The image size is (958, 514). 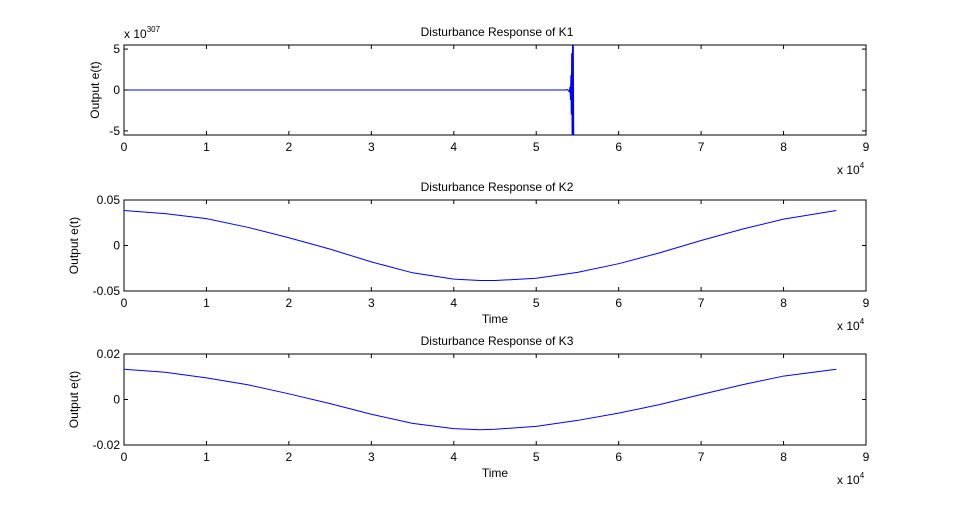 What do you see at coordinates (109, 354) in the screenshot?
I see `y-tick-label: 0.02` at bounding box center [109, 354].